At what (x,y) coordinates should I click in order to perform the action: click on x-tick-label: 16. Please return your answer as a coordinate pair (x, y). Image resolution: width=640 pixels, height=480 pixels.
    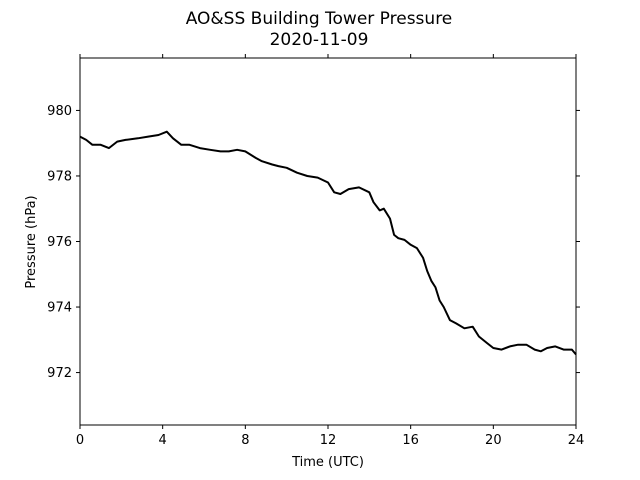
    Looking at the image, I should click on (410, 440).